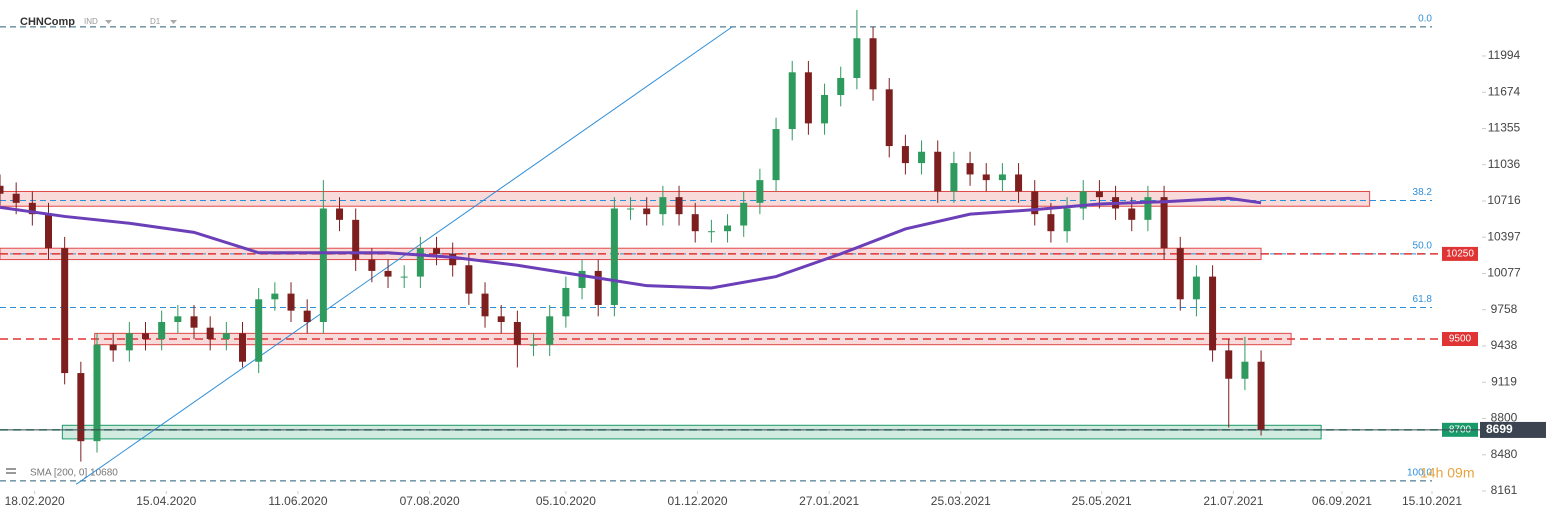 The width and height of the screenshot is (1546, 518). I want to click on x-tick-label: 15.04.2020, so click(166, 501).